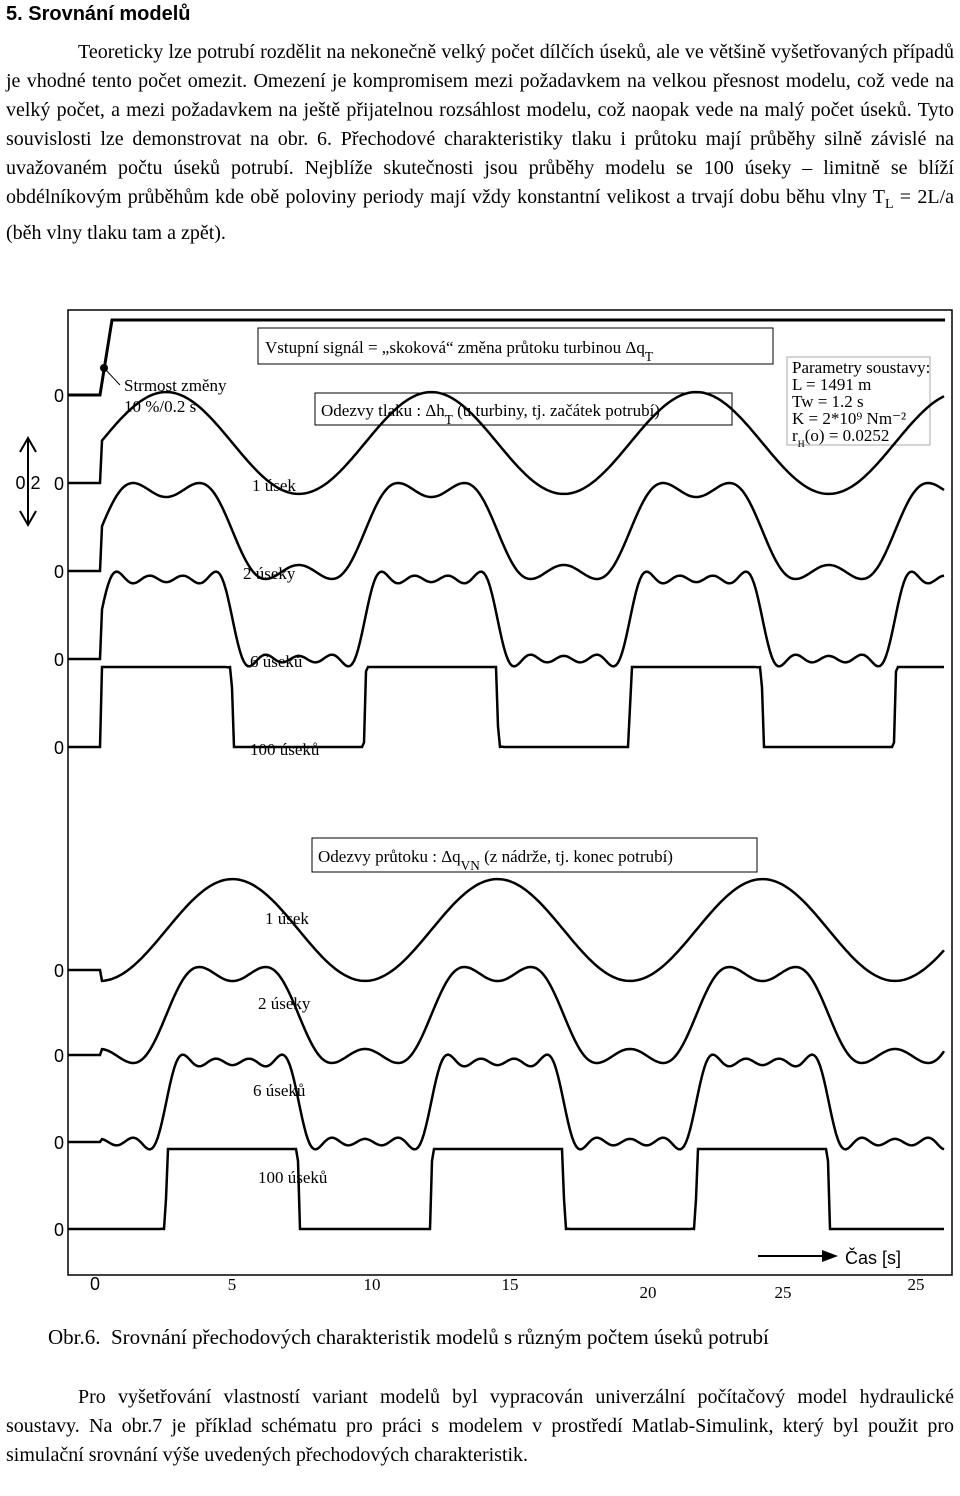 This screenshot has height=1496, width=960. What do you see at coordinates (795, 435) in the screenshot?
I see `text-run: r` at bounding box center [795, 435].